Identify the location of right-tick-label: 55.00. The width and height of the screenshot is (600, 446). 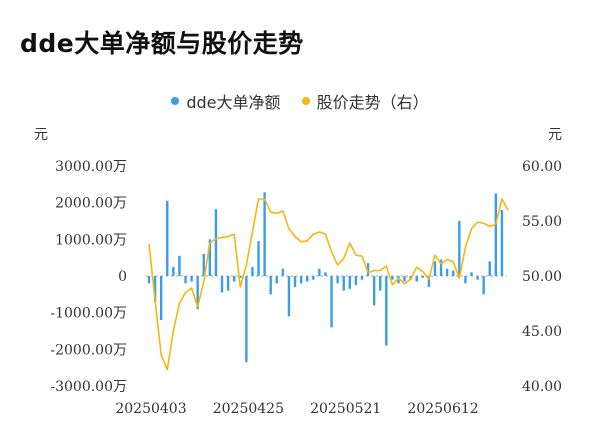
(542, 222).